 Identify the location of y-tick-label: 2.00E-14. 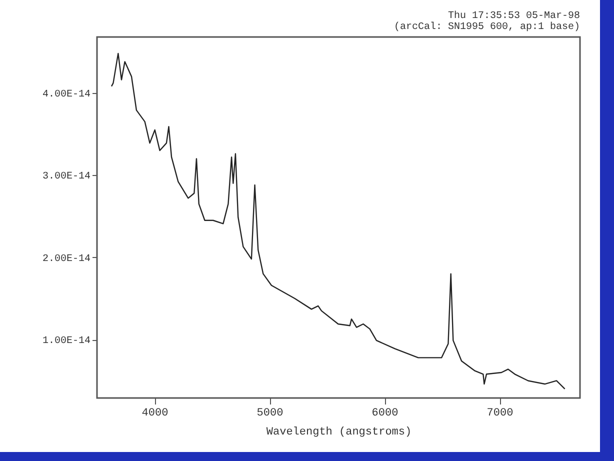
(66, 259).